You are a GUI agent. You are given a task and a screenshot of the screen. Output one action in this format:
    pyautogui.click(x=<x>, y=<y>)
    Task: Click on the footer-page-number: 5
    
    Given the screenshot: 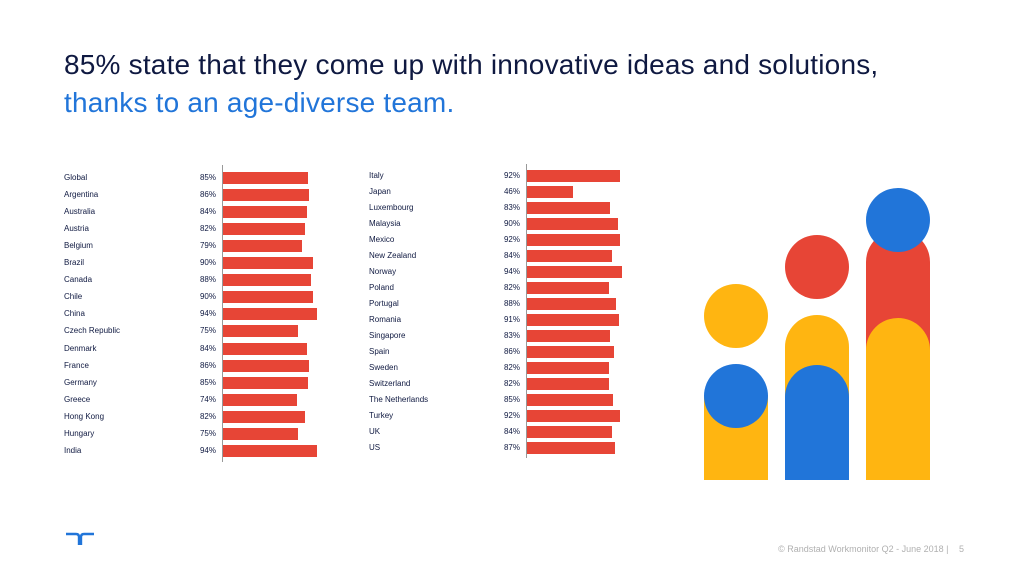 What is the action you would take?
    pyautogui.click(x=961, y=549)
    